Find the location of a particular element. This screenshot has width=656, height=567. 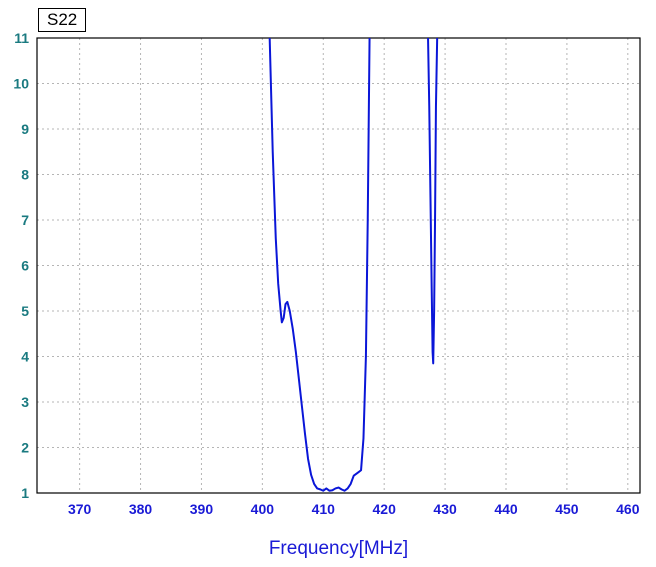

y-tick-label: 2 is located at coordinates (25, 448).